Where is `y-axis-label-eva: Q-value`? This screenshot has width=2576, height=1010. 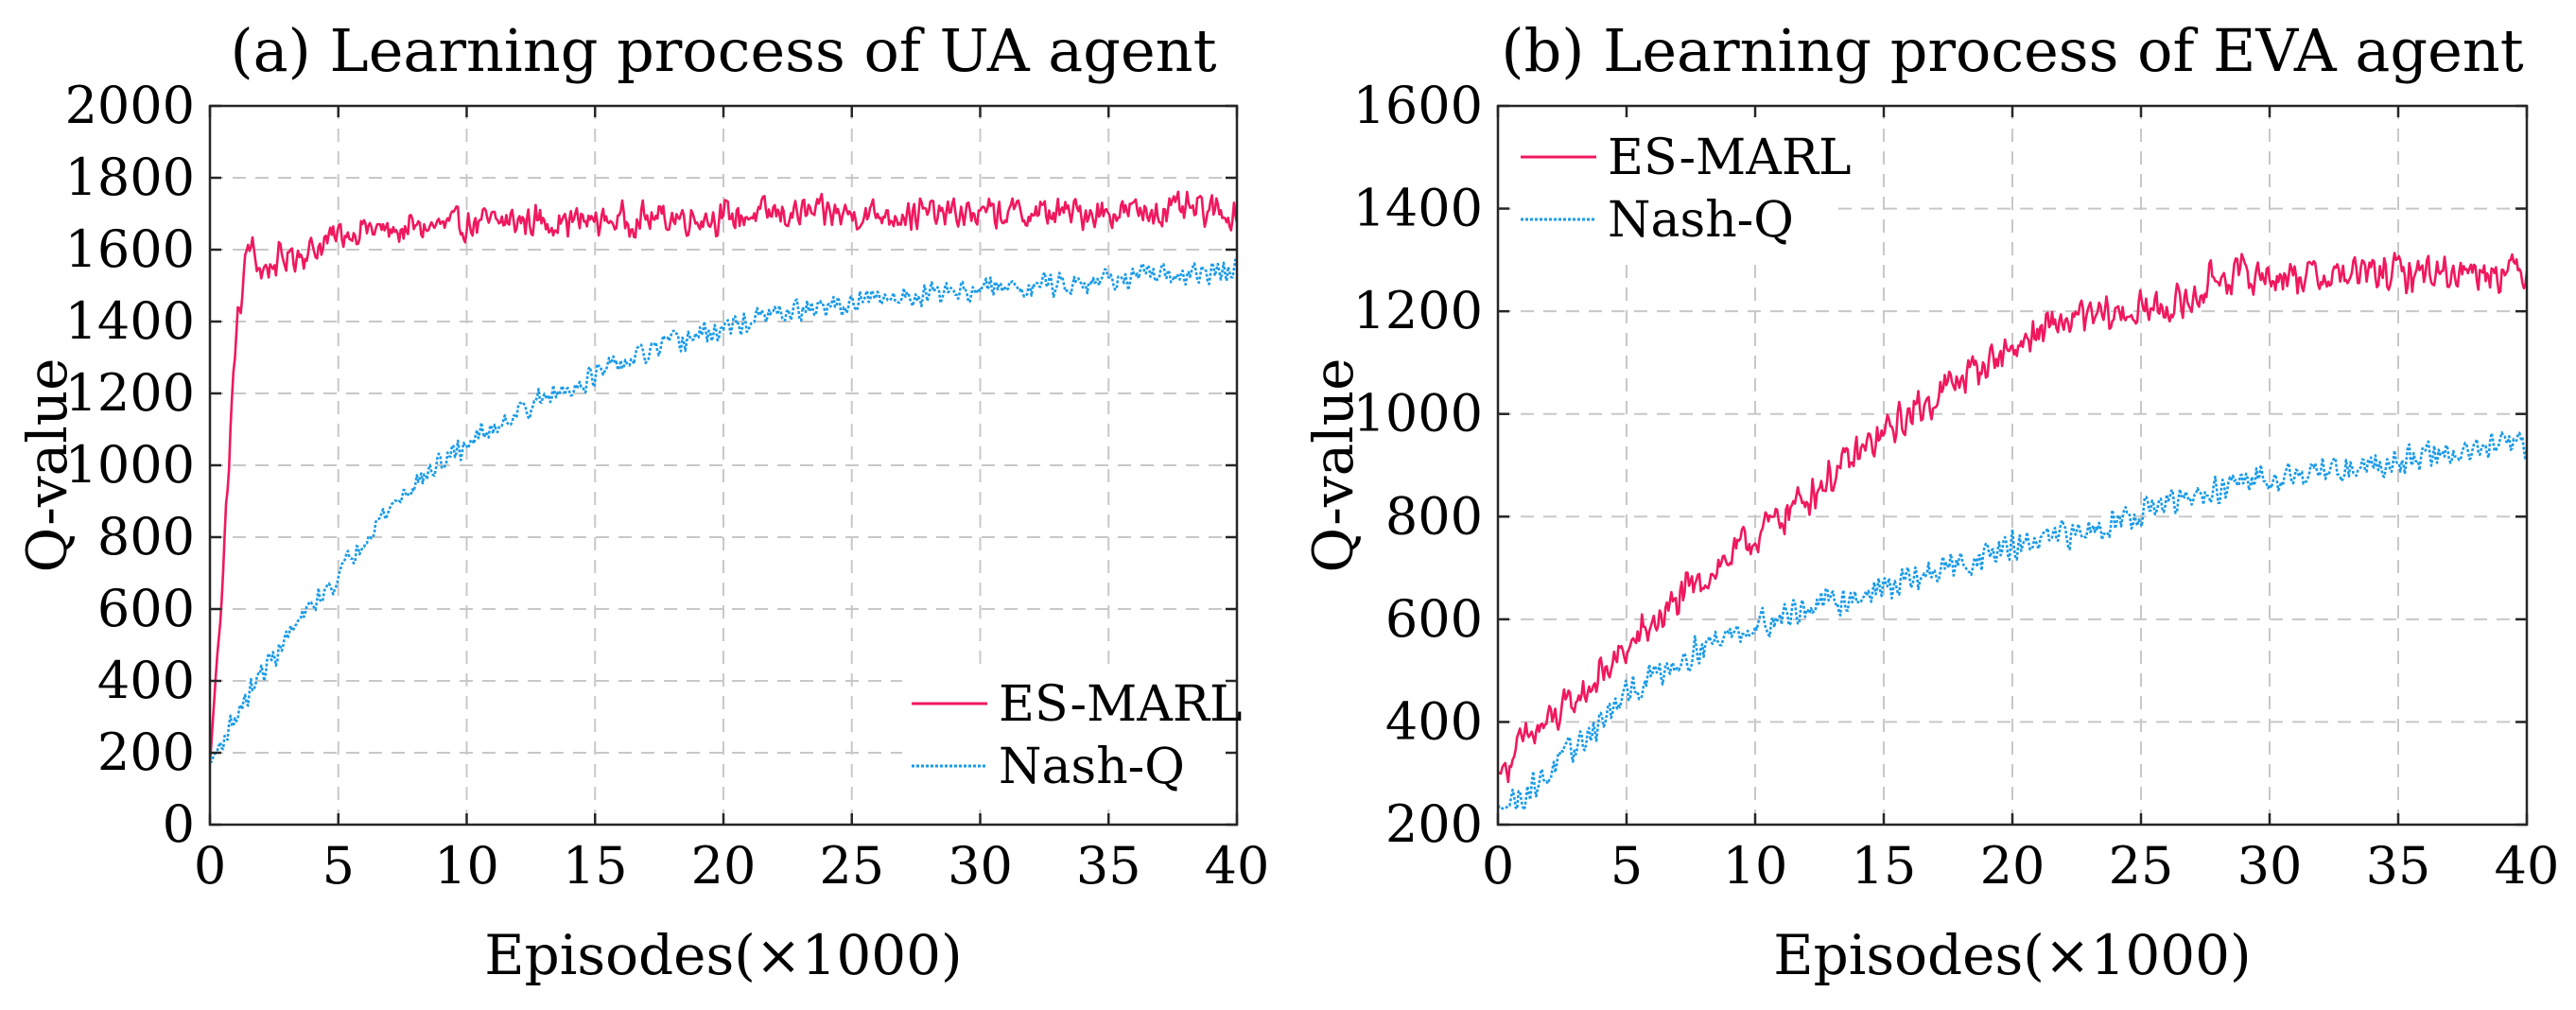 y-axis-label-eva: Q-value is located at coordinates (1333, 465).